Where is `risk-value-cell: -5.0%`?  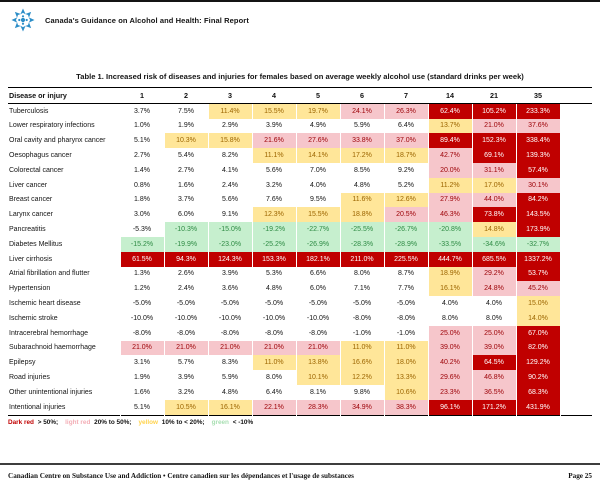 risk-value-cell: -5.0% is located at coordinates (318, 303).